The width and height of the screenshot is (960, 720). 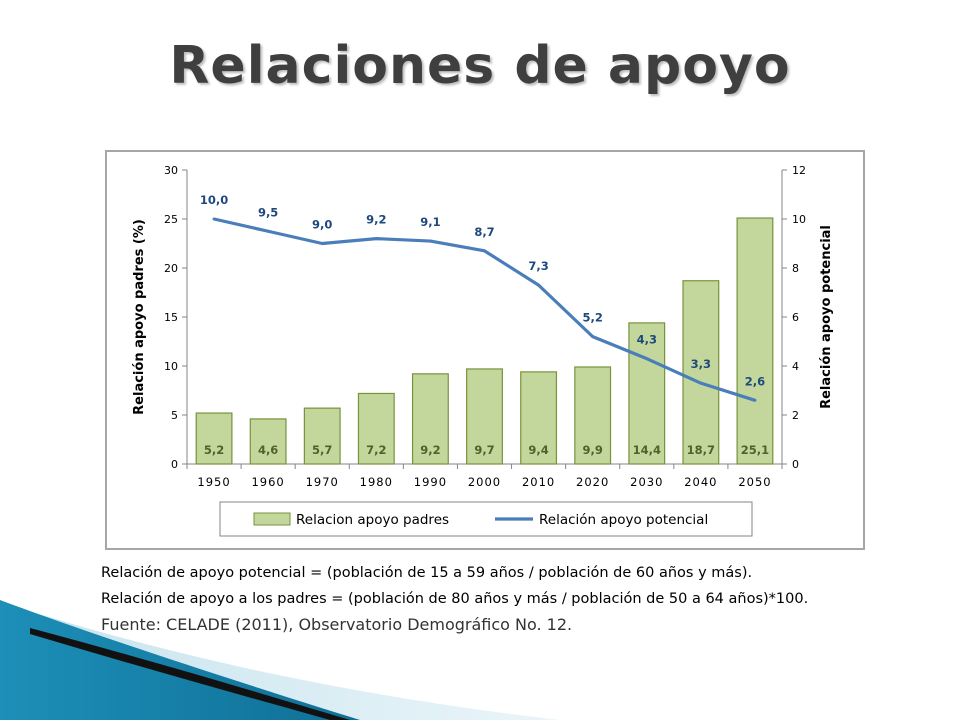 What do you see at coordinates (268, 450) in the screenshot?
I see `bar-data-label: 4,6` at bounding box center [268, 450].